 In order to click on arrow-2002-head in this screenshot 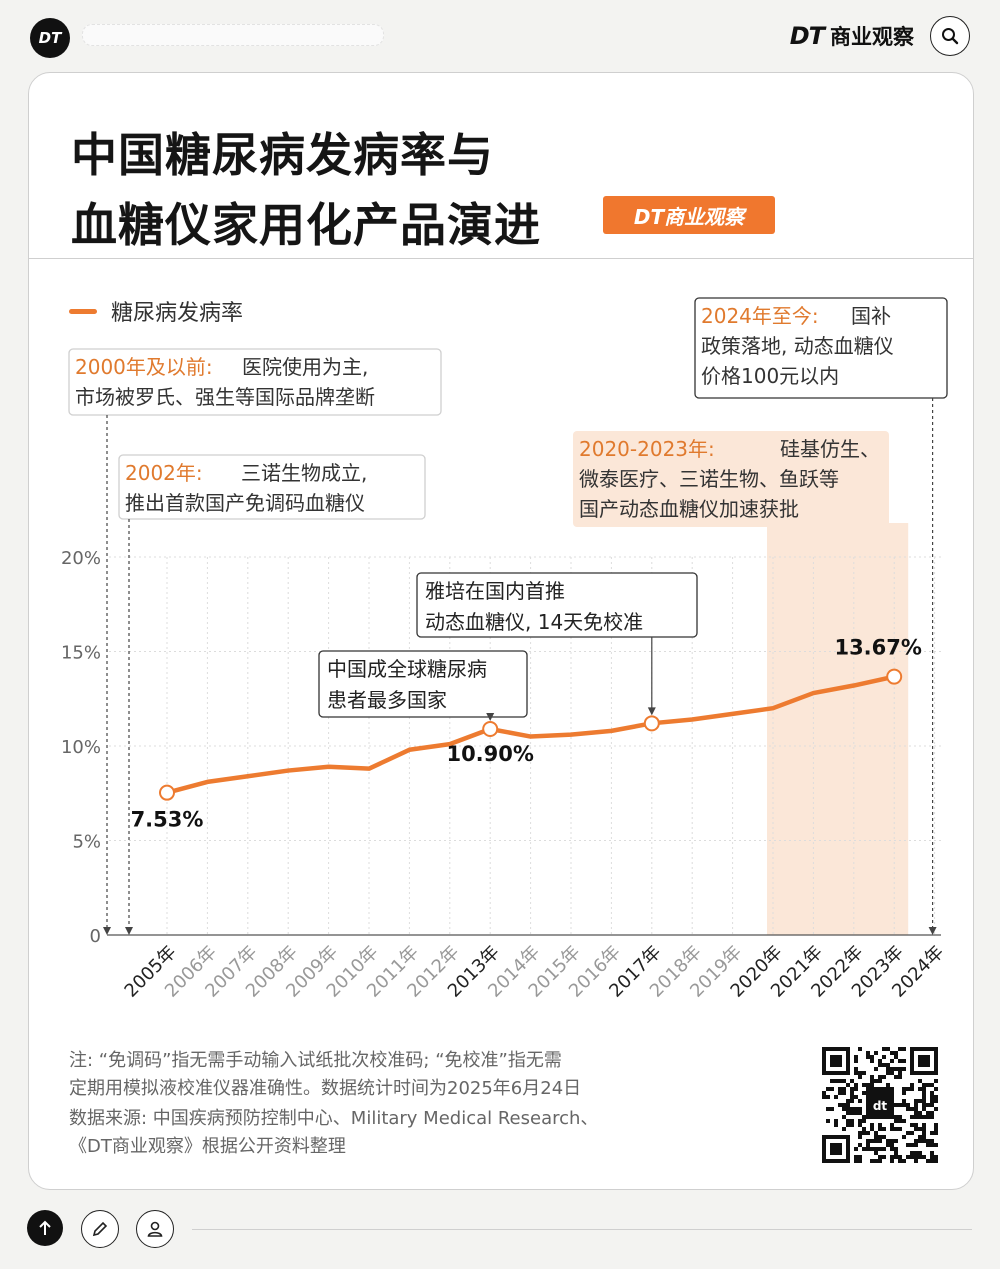, I will do `click(129, 931)`.